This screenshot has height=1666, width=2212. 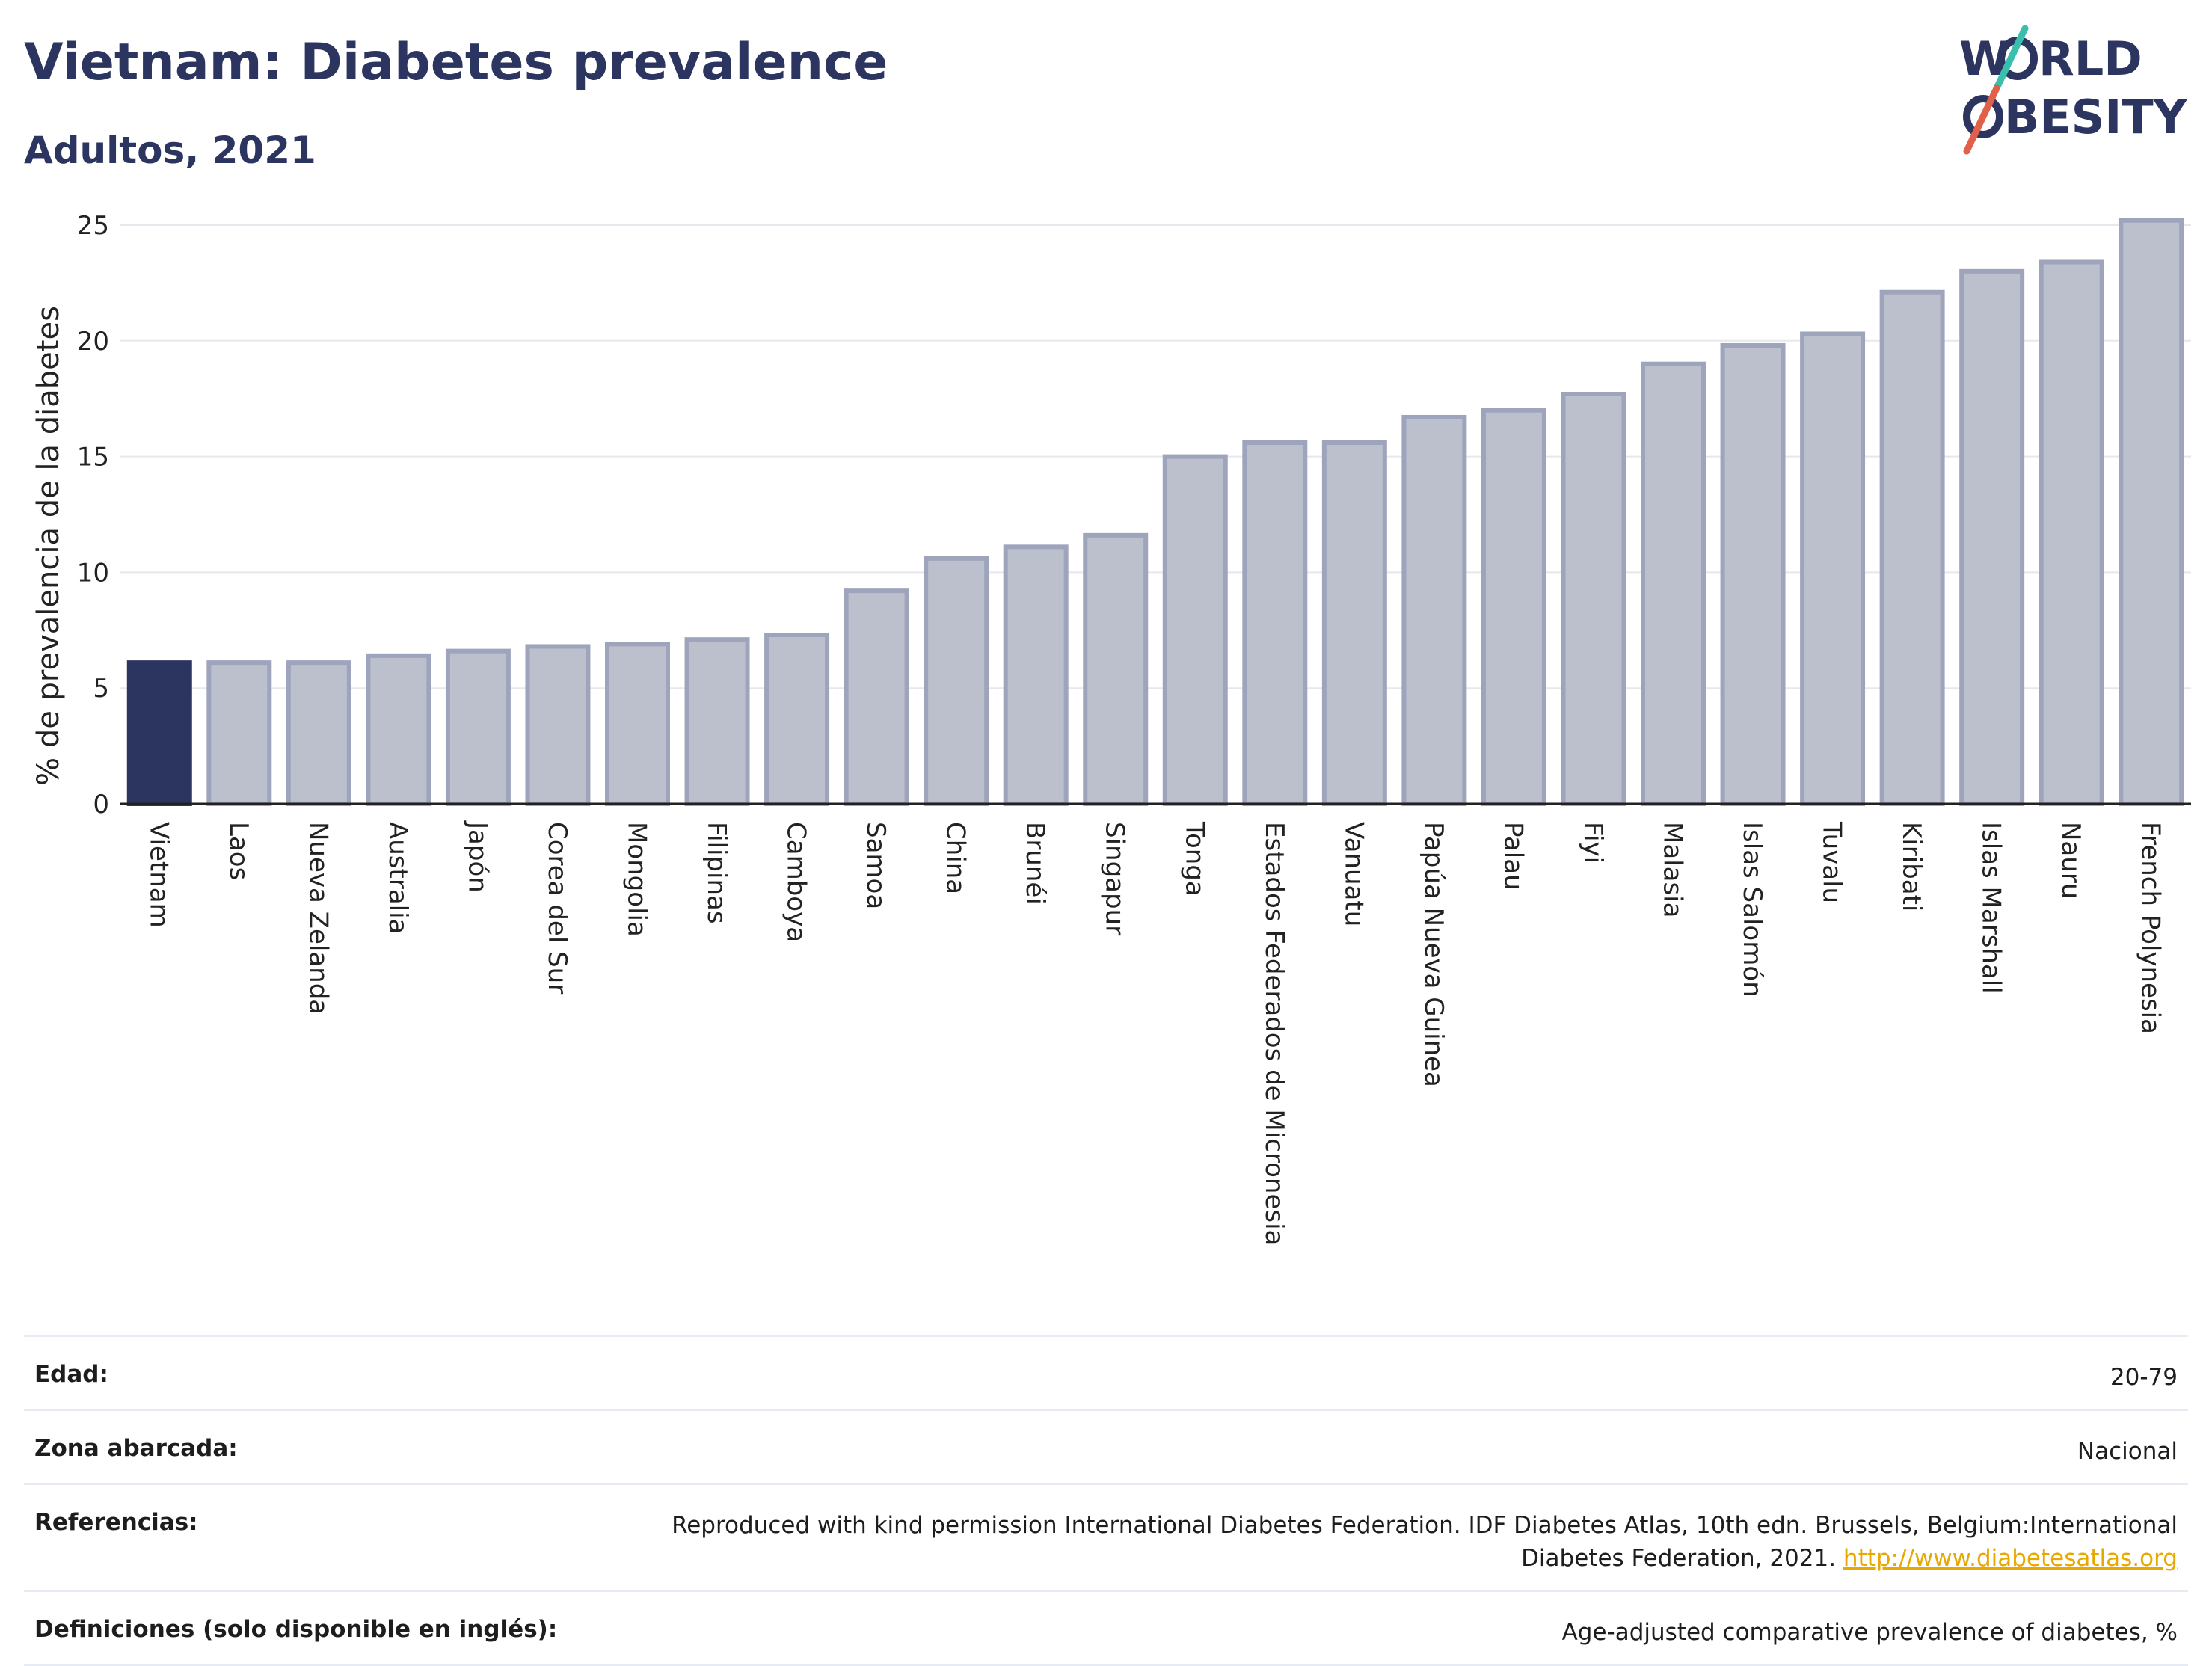 I want to click on x-tick-label: Islas Salomón, so click(x=1752, y=910).